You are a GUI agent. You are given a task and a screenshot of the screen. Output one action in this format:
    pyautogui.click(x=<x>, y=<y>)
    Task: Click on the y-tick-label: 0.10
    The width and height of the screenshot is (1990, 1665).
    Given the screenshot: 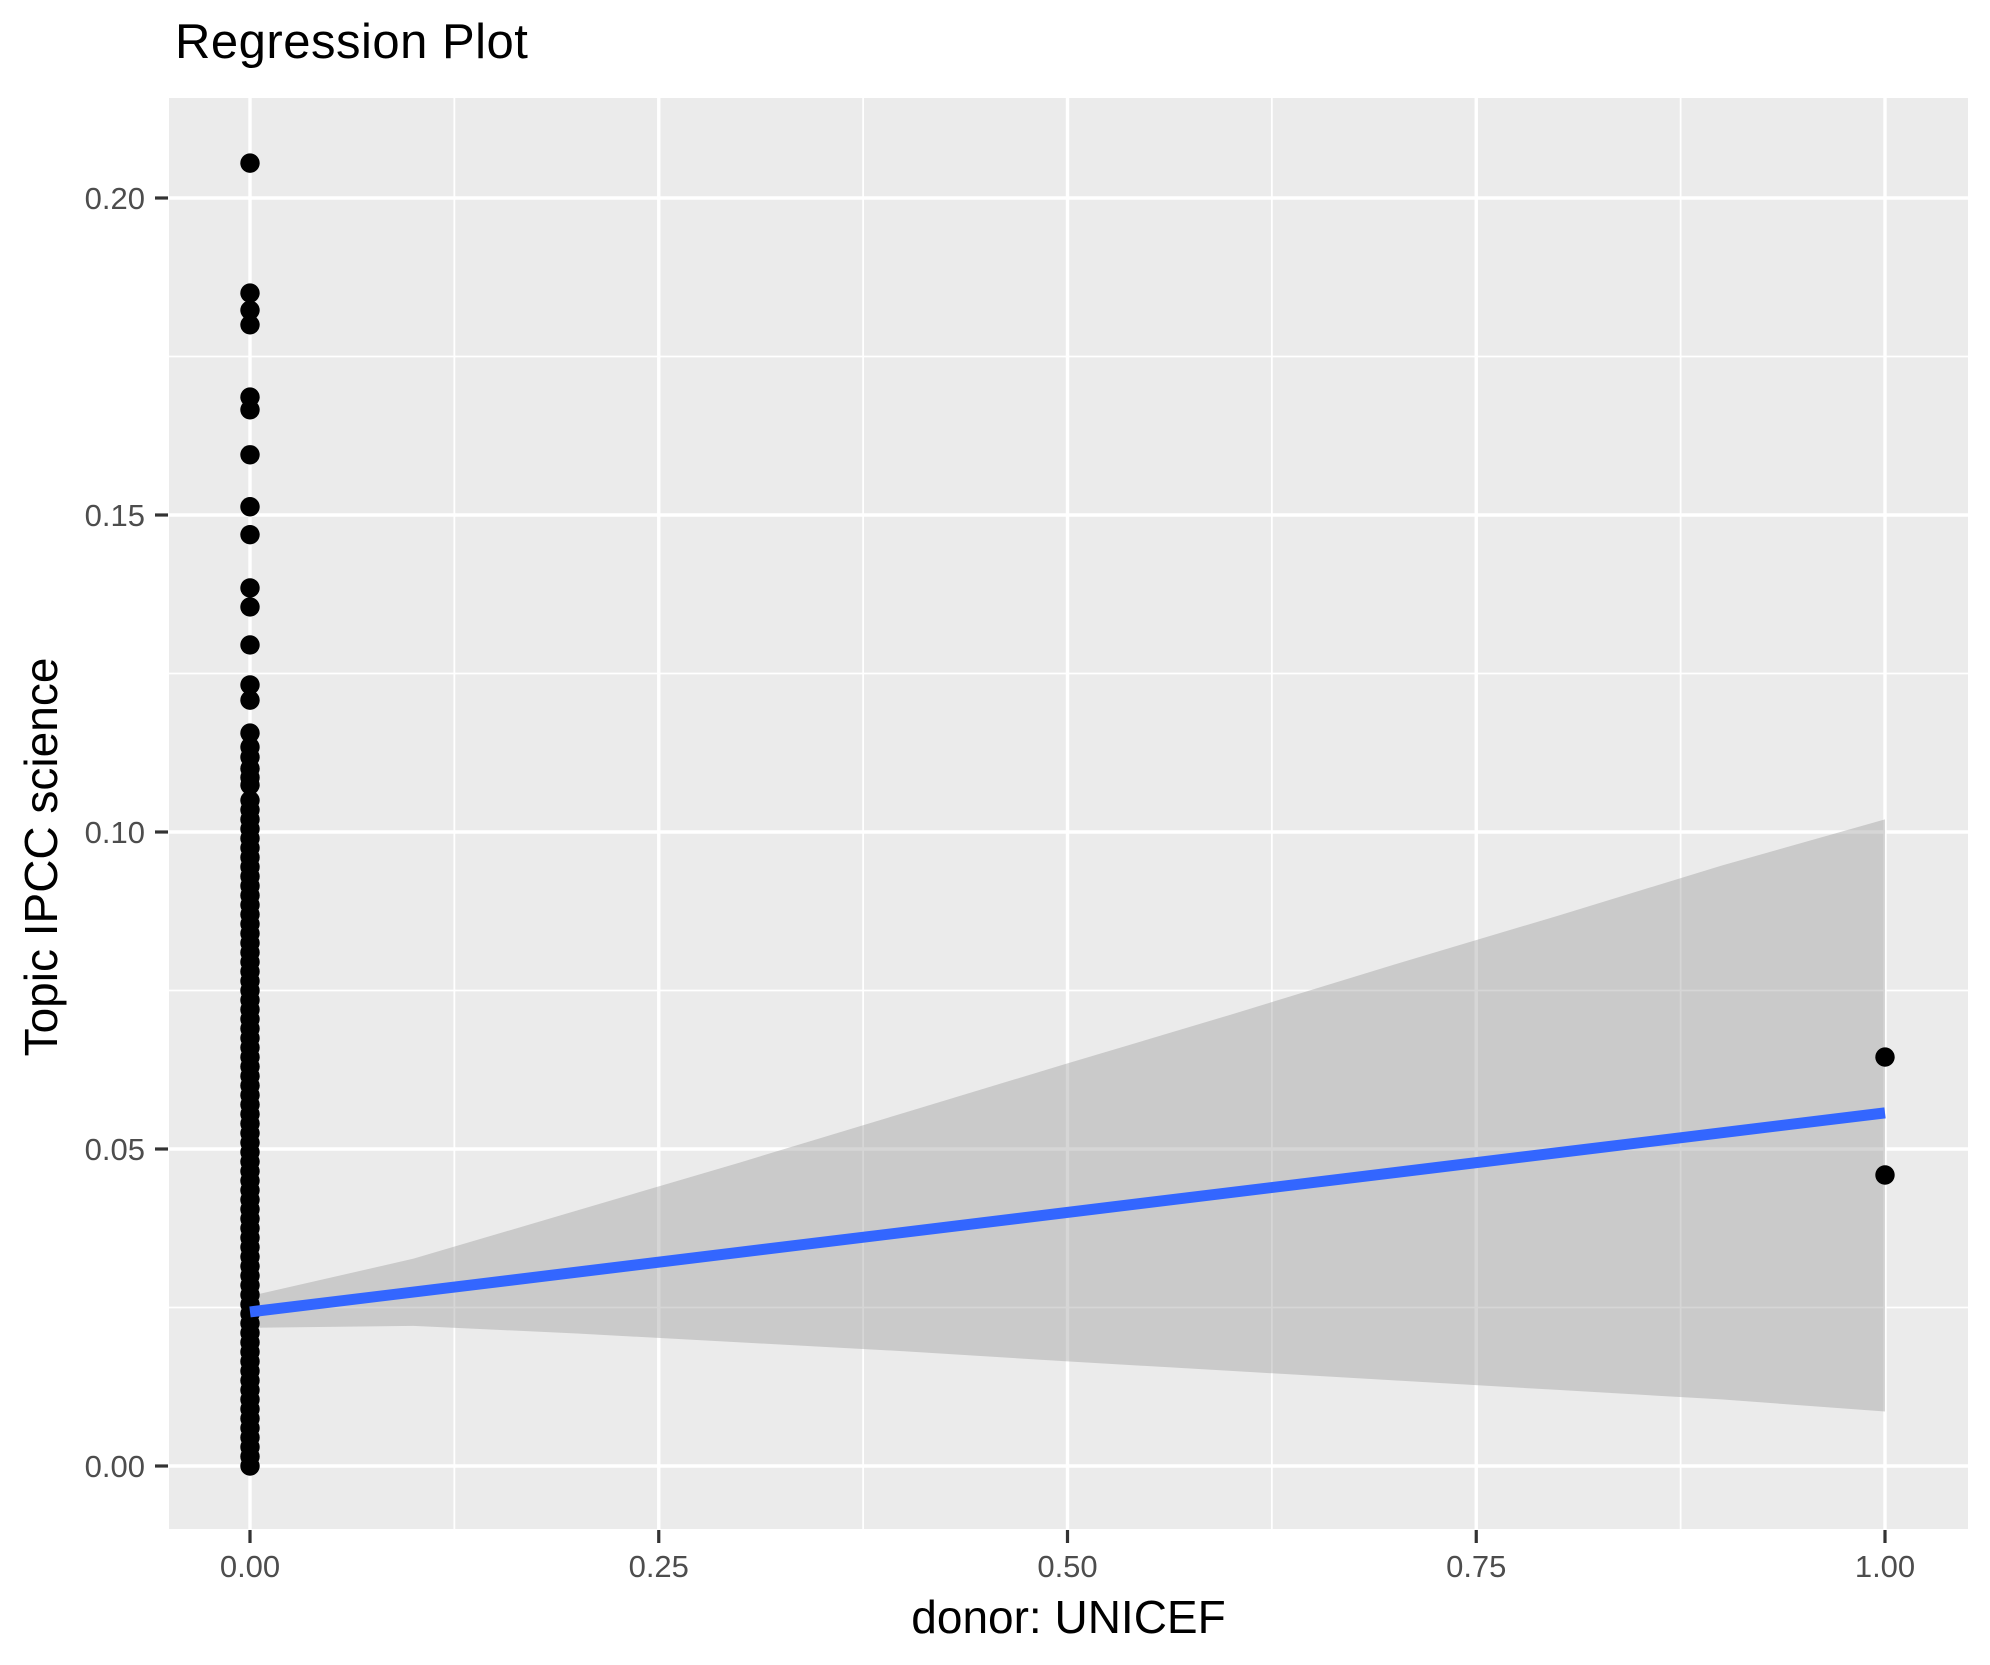 What is the action you would take?
    pyautogui.click(x=115, y=832)
    